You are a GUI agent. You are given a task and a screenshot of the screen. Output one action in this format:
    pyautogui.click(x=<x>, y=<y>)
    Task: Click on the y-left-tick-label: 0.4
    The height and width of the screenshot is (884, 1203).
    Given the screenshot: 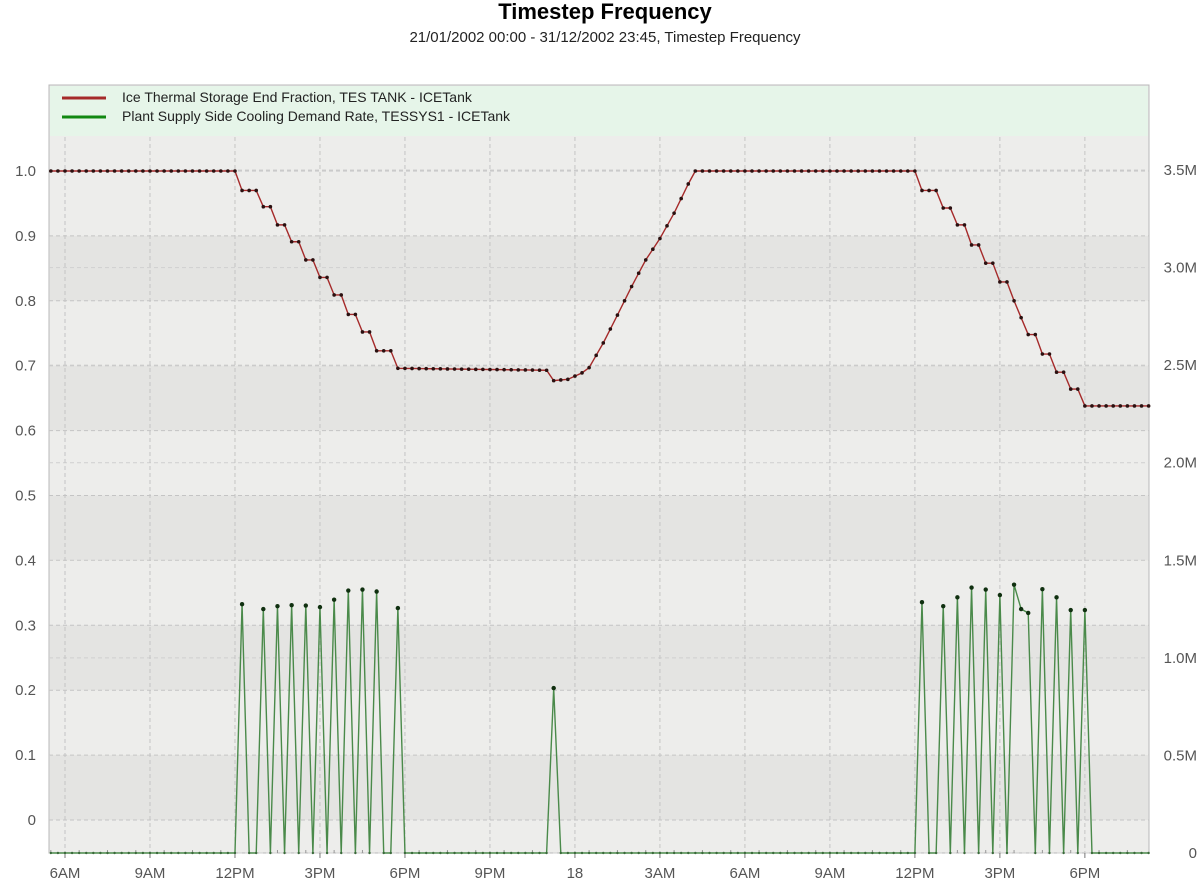 What is the action you would take?
    pyautogui.click(x=25, y=560)
    